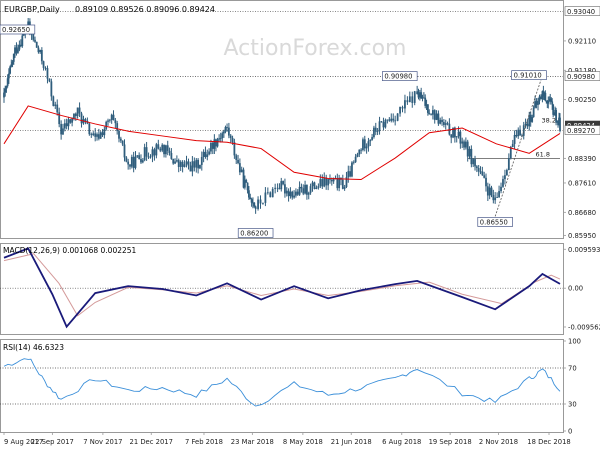 The height and width of the screenshot is (450, 600). What do you see at coordinates (32, 9) in the screenshot?
I see `header-symbol: EURGBP,Daily` at bounding box center [32, 9].